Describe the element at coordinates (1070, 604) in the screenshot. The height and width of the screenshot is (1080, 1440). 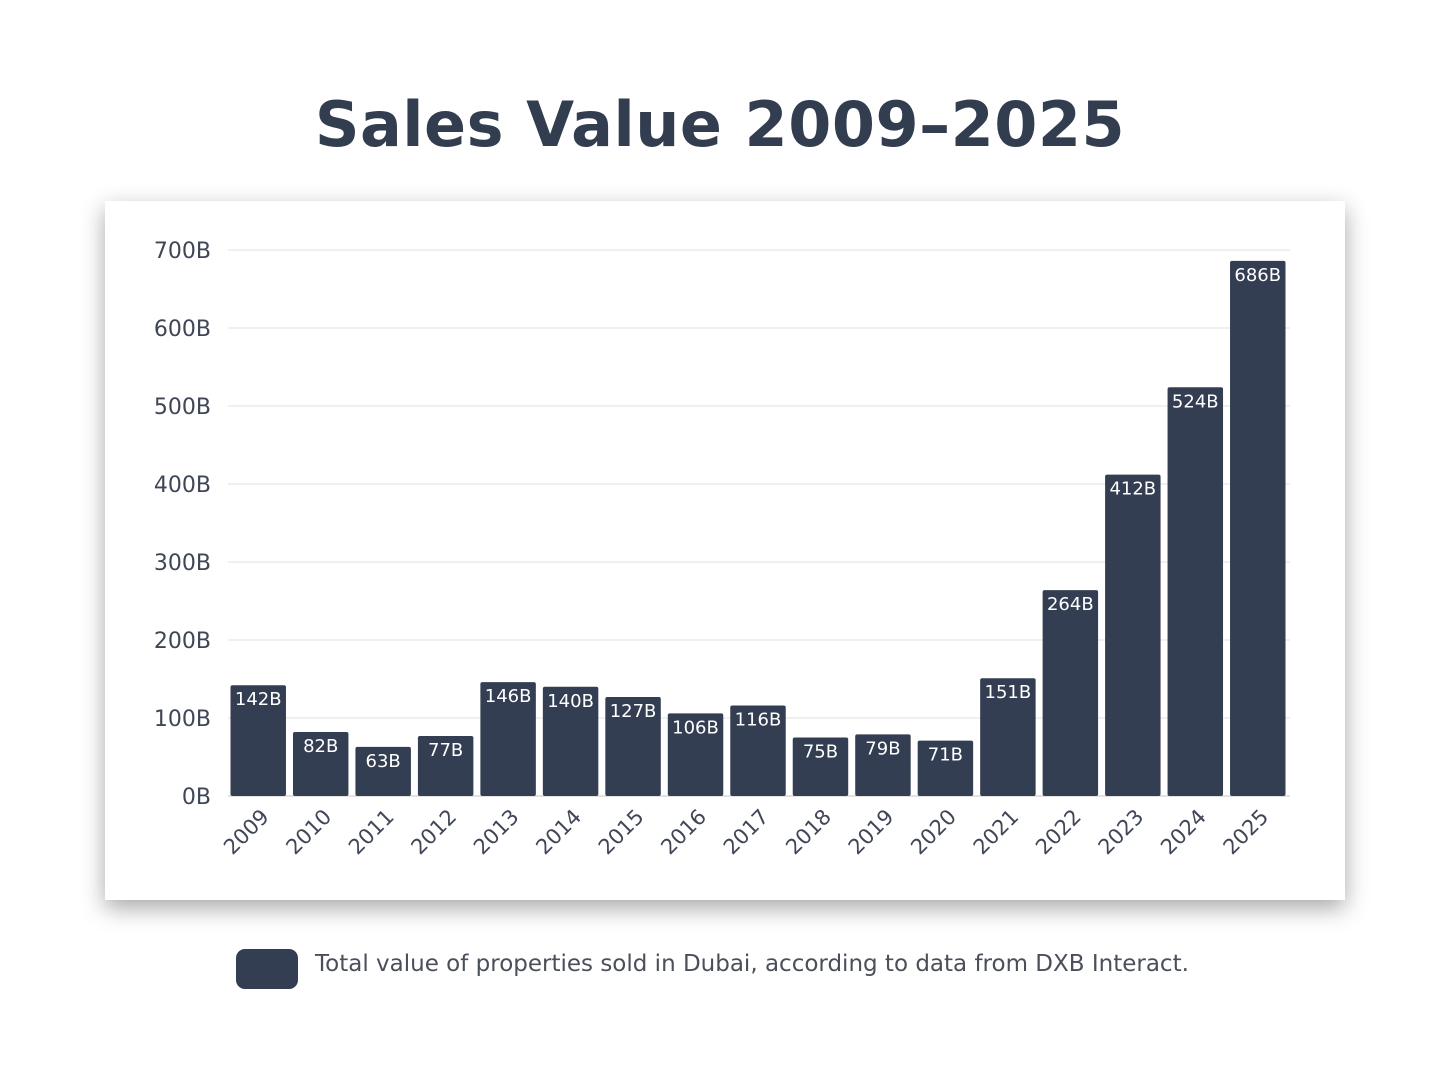
I see `bar-value-label: 264B` at that location.